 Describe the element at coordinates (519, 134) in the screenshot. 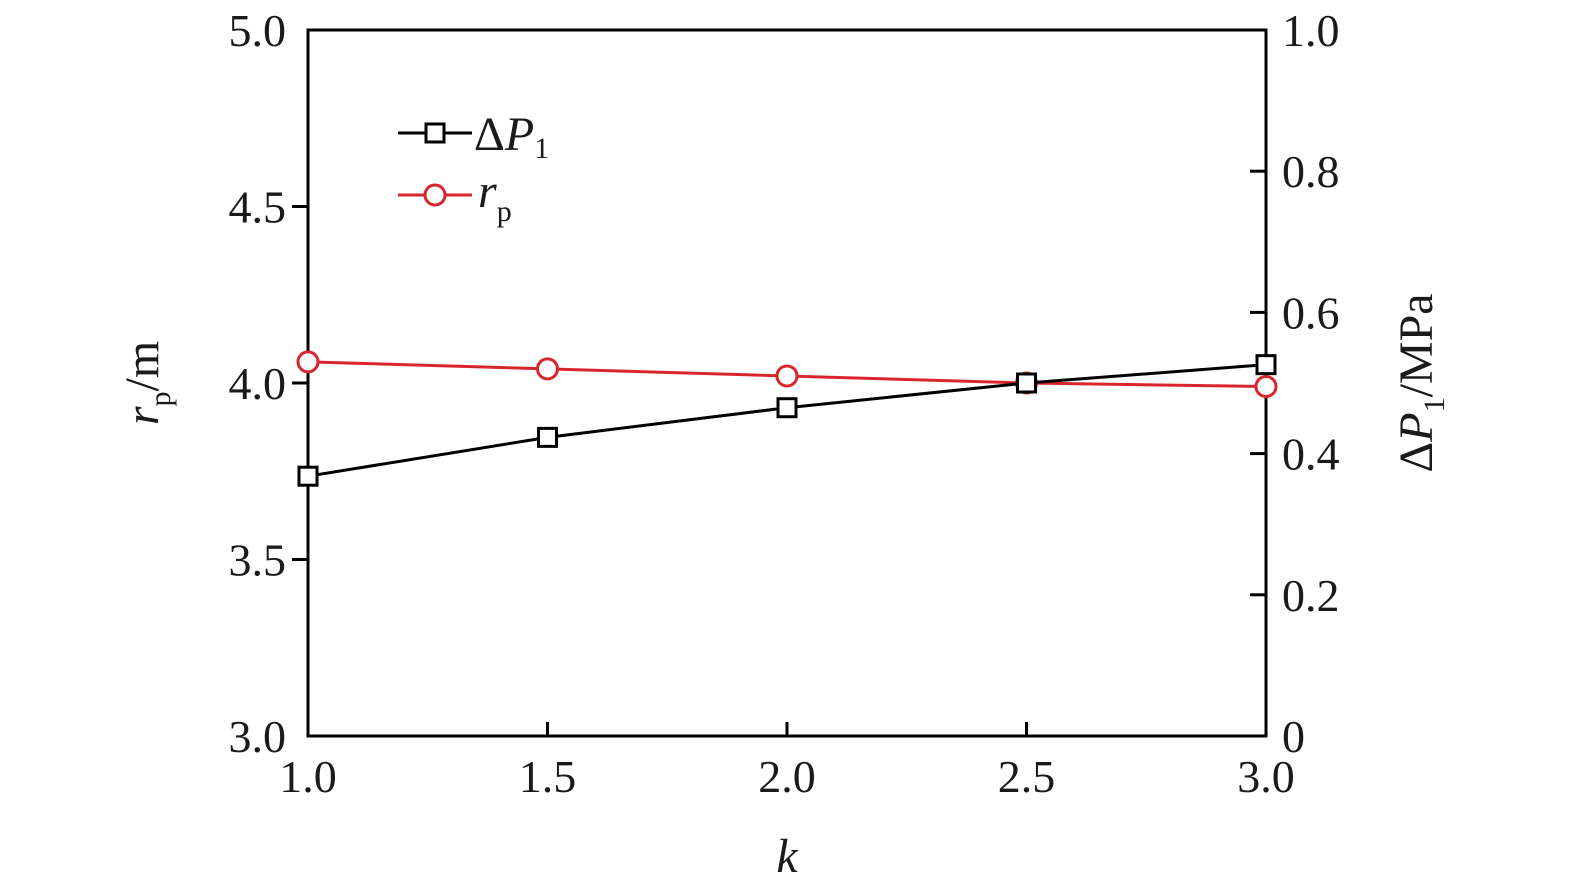

I see `legend-label-delta-p1-main: P` at that location.